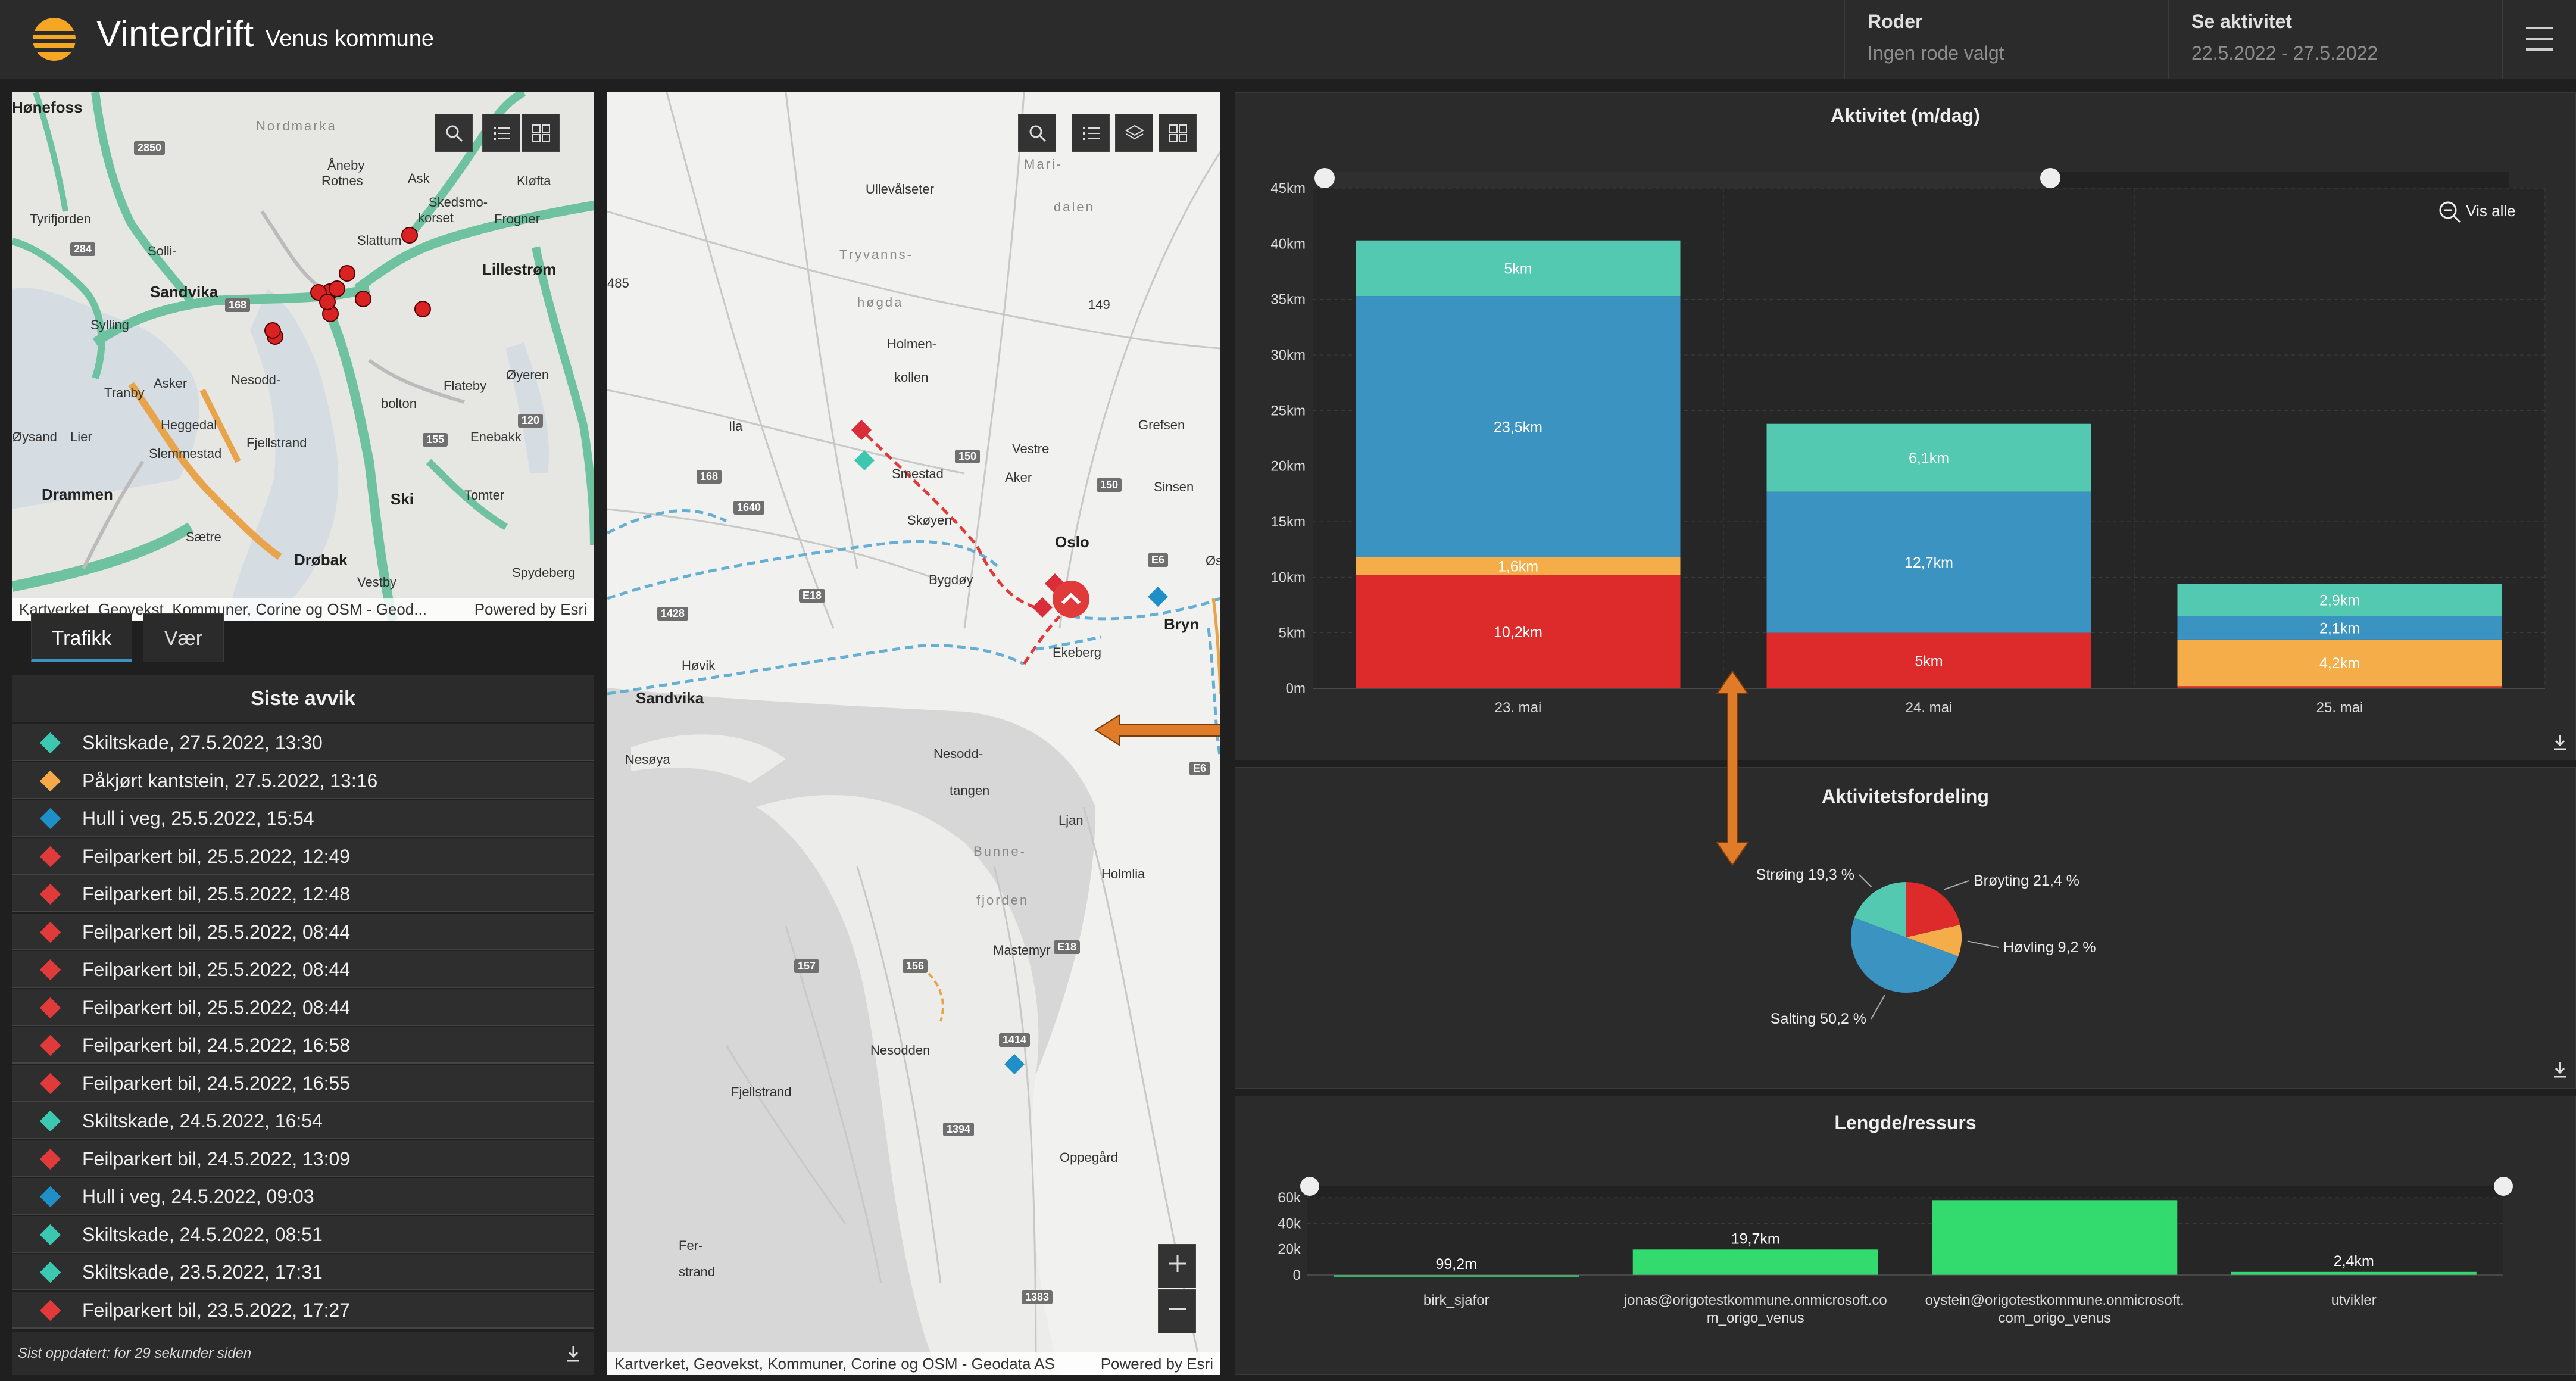 The width and height of the screenshot is (2576, 1381). What do you see at coordinates (377, 582) in the screenshot?
I see `map-label: Vestby` at bounding box center [377, 582].